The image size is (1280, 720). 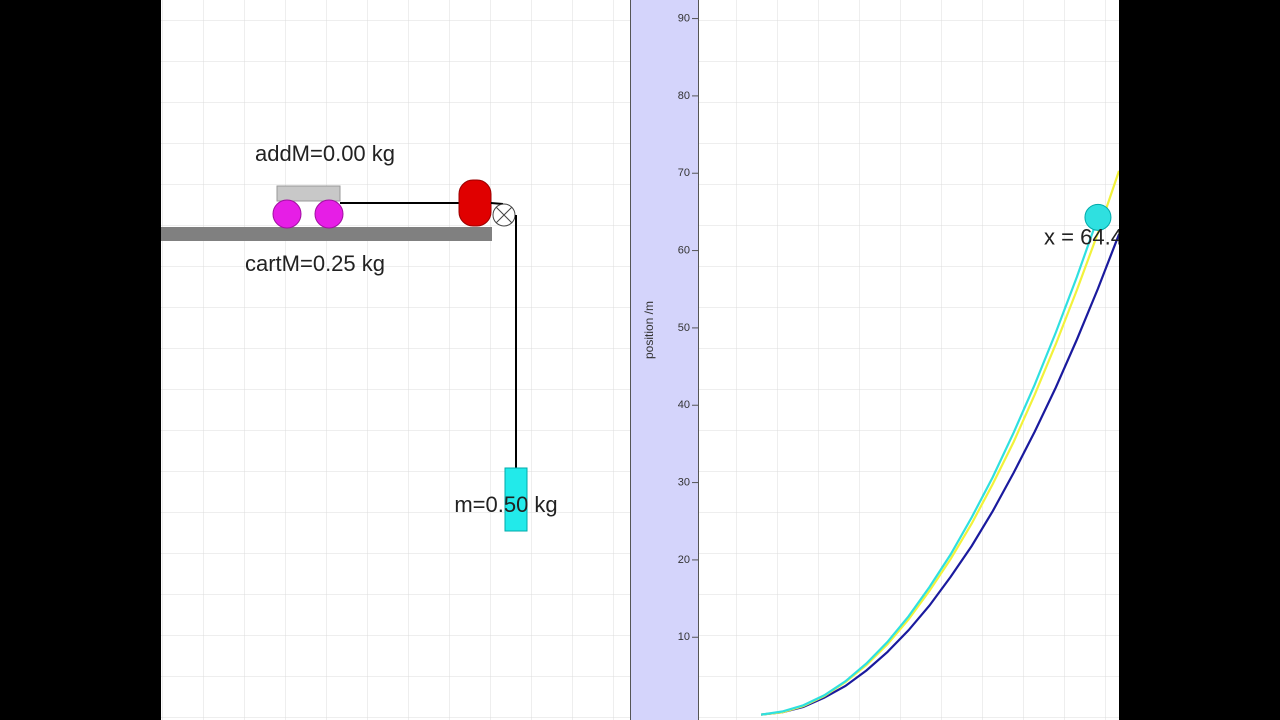 What do you see at coordinates (504, 215) in the screenshot?
I see `pulley-cross` at bounding box center [504, 215].